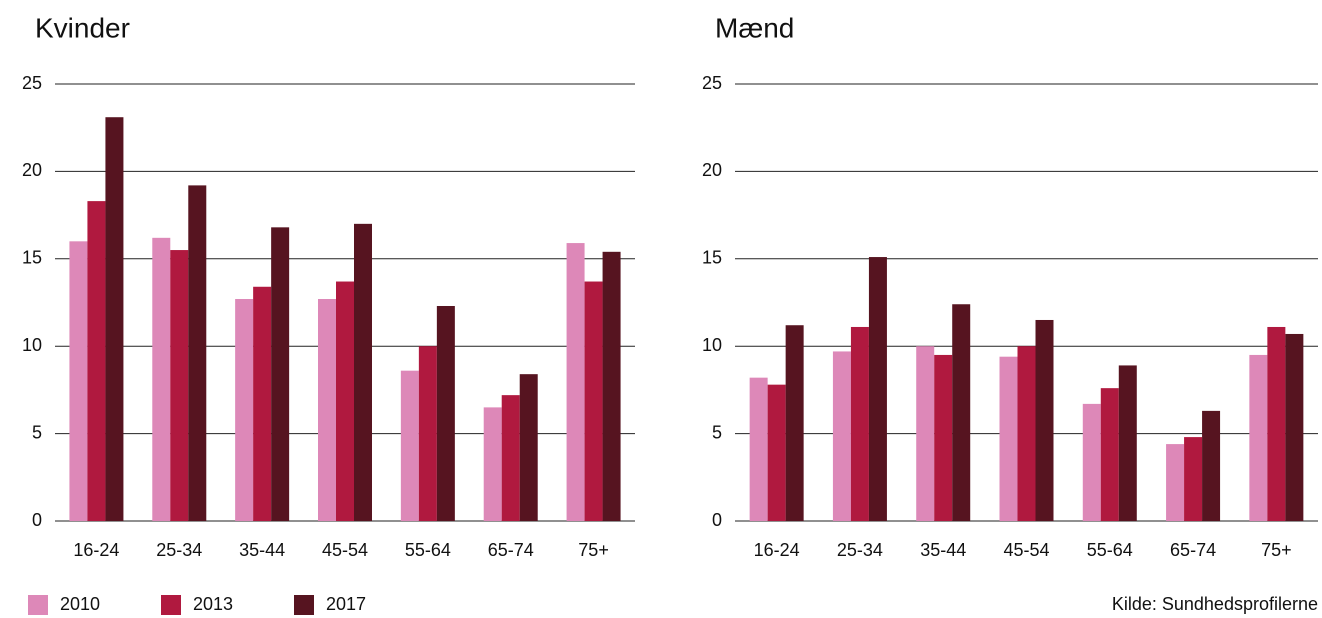  What do you see at coordinates (80, 604) in the screenshot?
I see `legend-label: 2010` at bounding box center [80, 604].